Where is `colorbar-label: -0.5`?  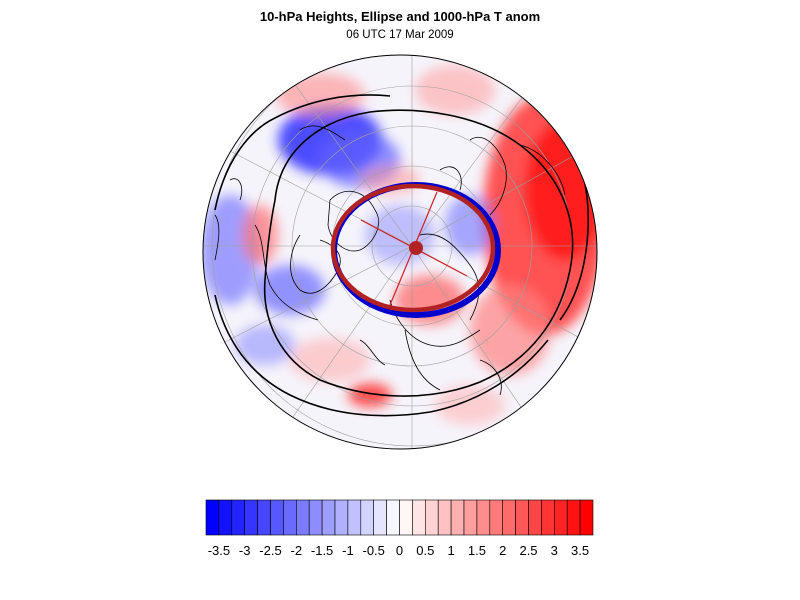
colorbar-label: -0.5 is located at coordinates (373, 550).